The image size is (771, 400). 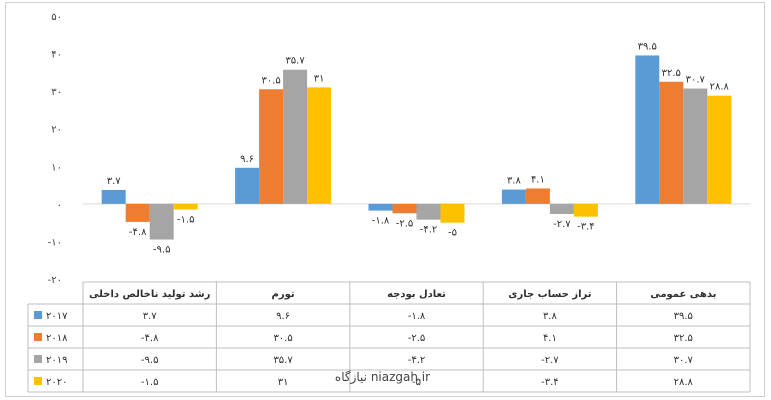 I want to click on table-value: ۴.۱, so click(x=550, y=338).